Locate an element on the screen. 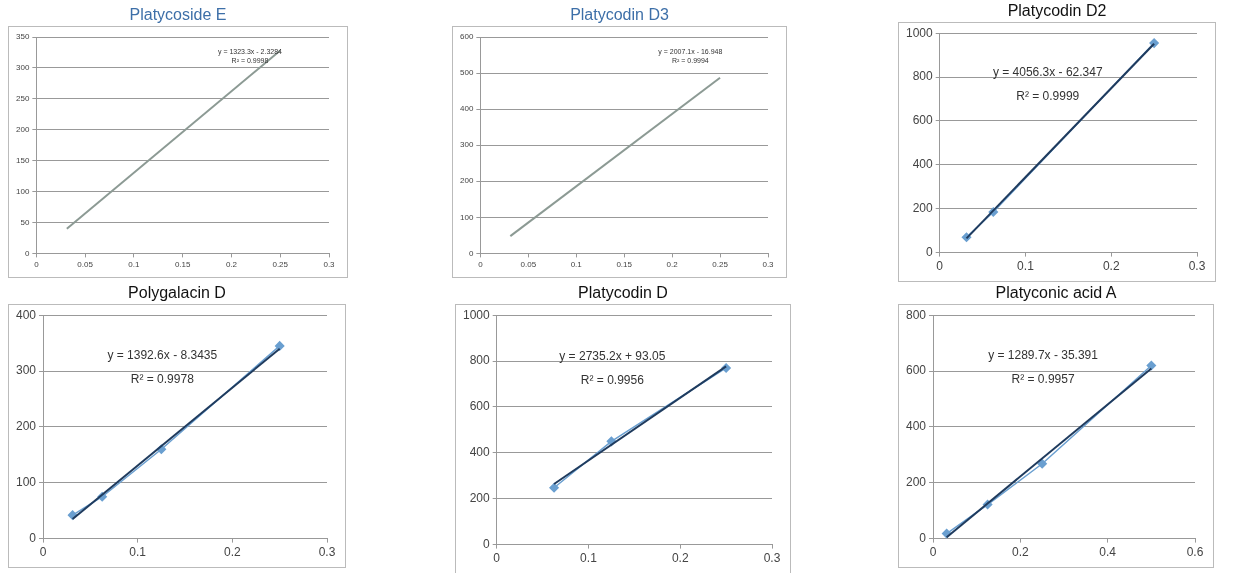 The image size is (1237, 573). annotation: R² = 0.9957 is located at coordinates (1043, 378).